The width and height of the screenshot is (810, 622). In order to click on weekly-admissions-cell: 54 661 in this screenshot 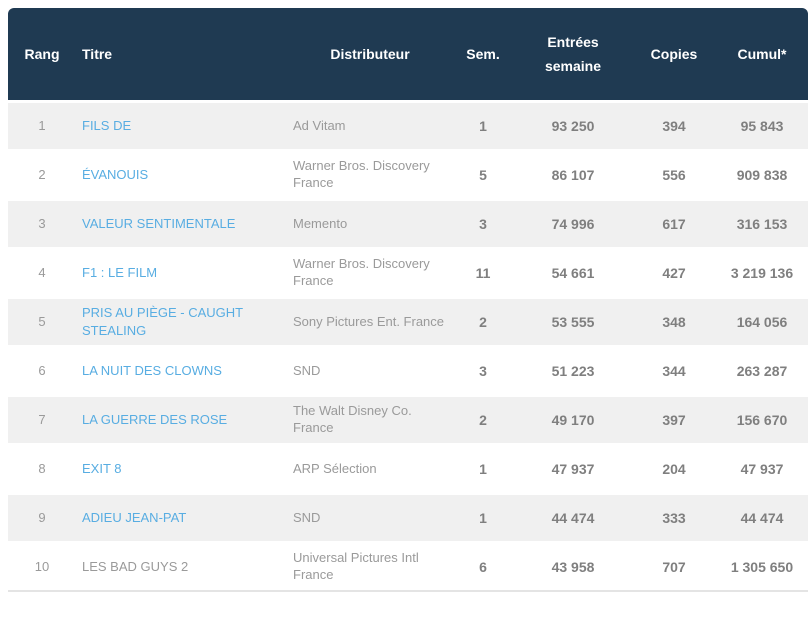, I will do `click(573, 271)`.